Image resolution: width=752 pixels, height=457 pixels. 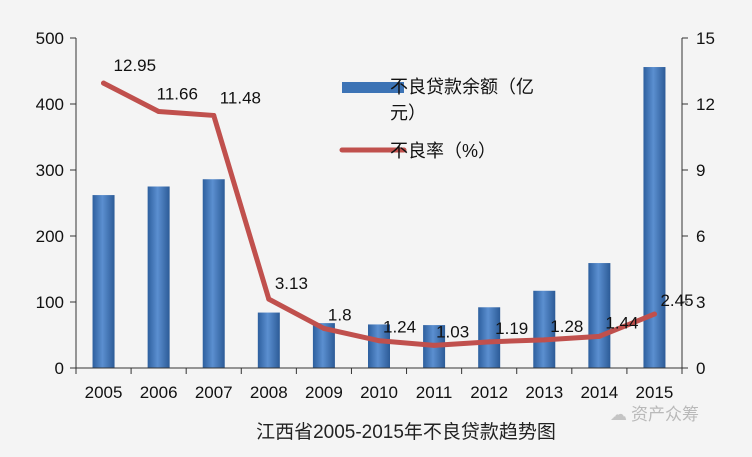 What do you see at coordinates (324, 392) in the screenshot?
I see `x-tick-label: 2009` at bounding box center [324, 392].